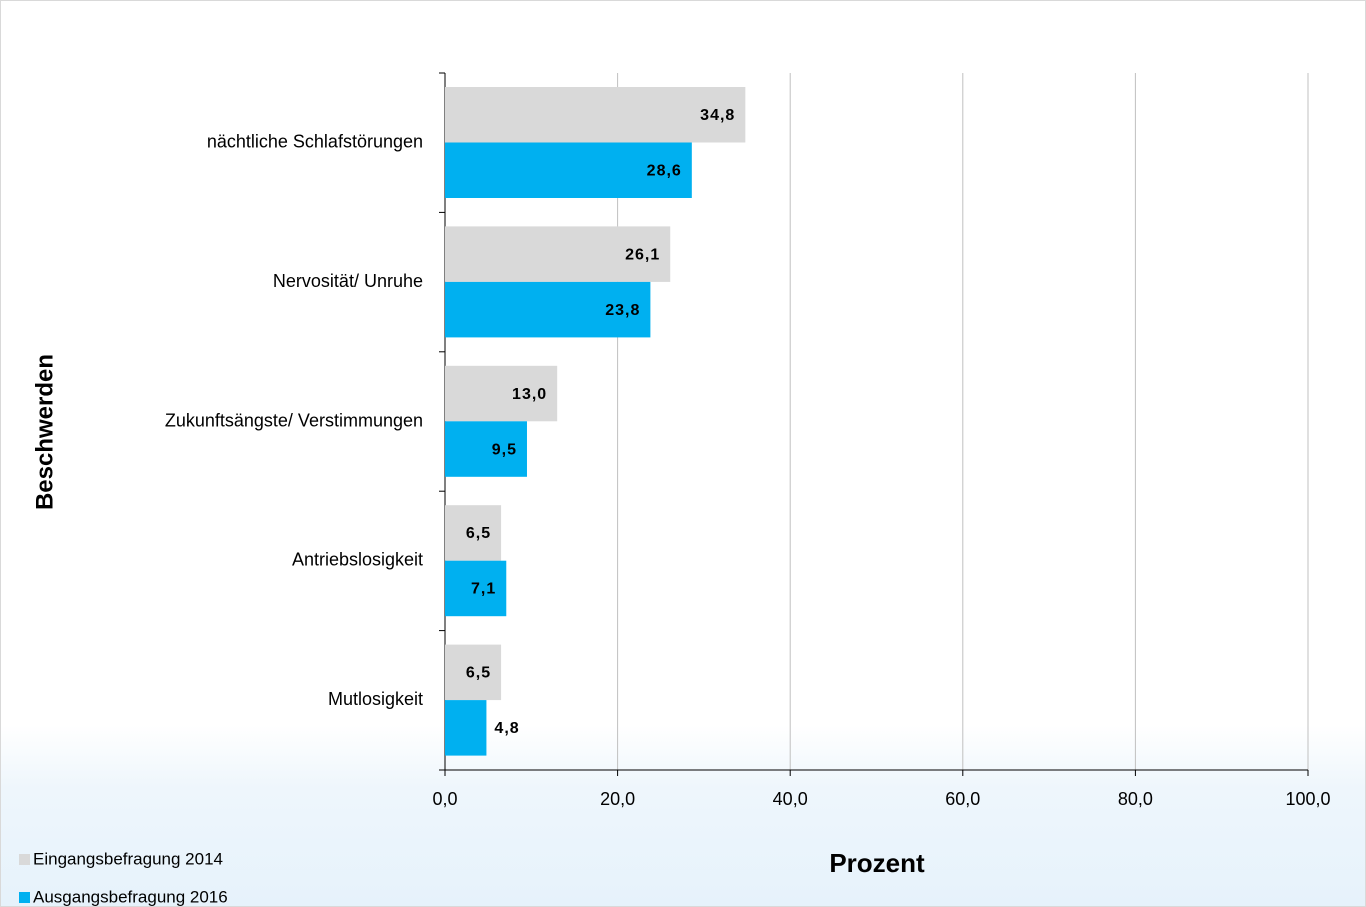 The image size is (1366, 907). Describe the element at coordinates (962, 799) in the screenshot. I see `x-tick-label: 60,0` at that location.